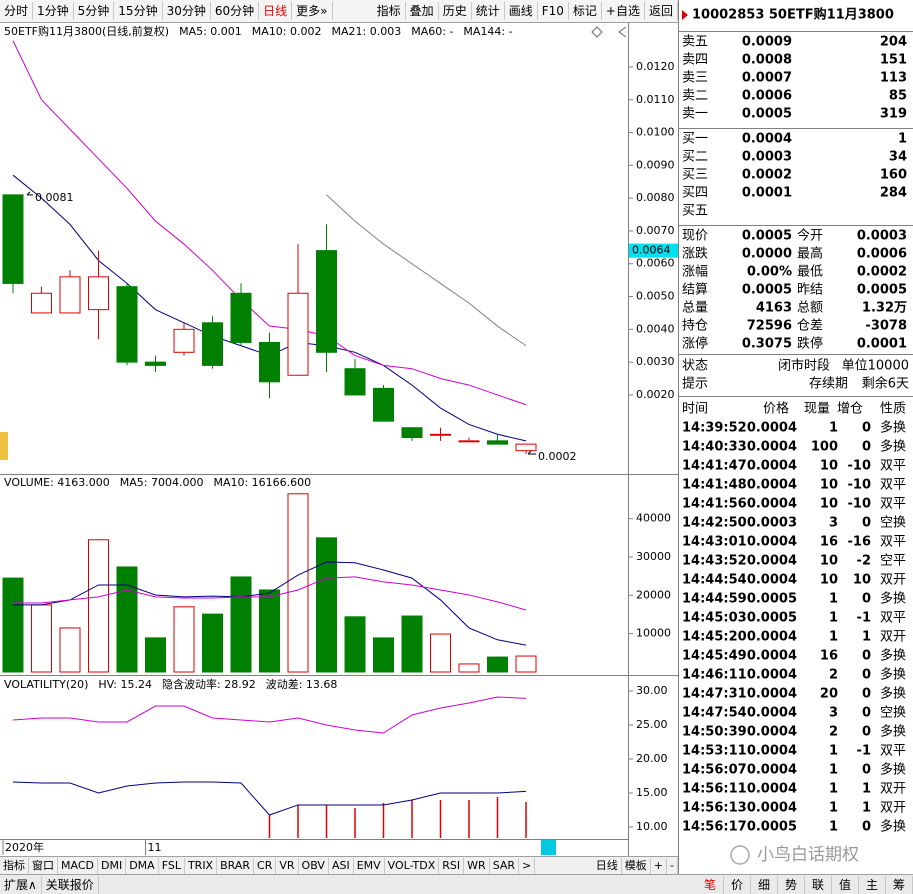 The image size is (913, 894). I want to click on y-tick-label: 10000, so click(653, 633).